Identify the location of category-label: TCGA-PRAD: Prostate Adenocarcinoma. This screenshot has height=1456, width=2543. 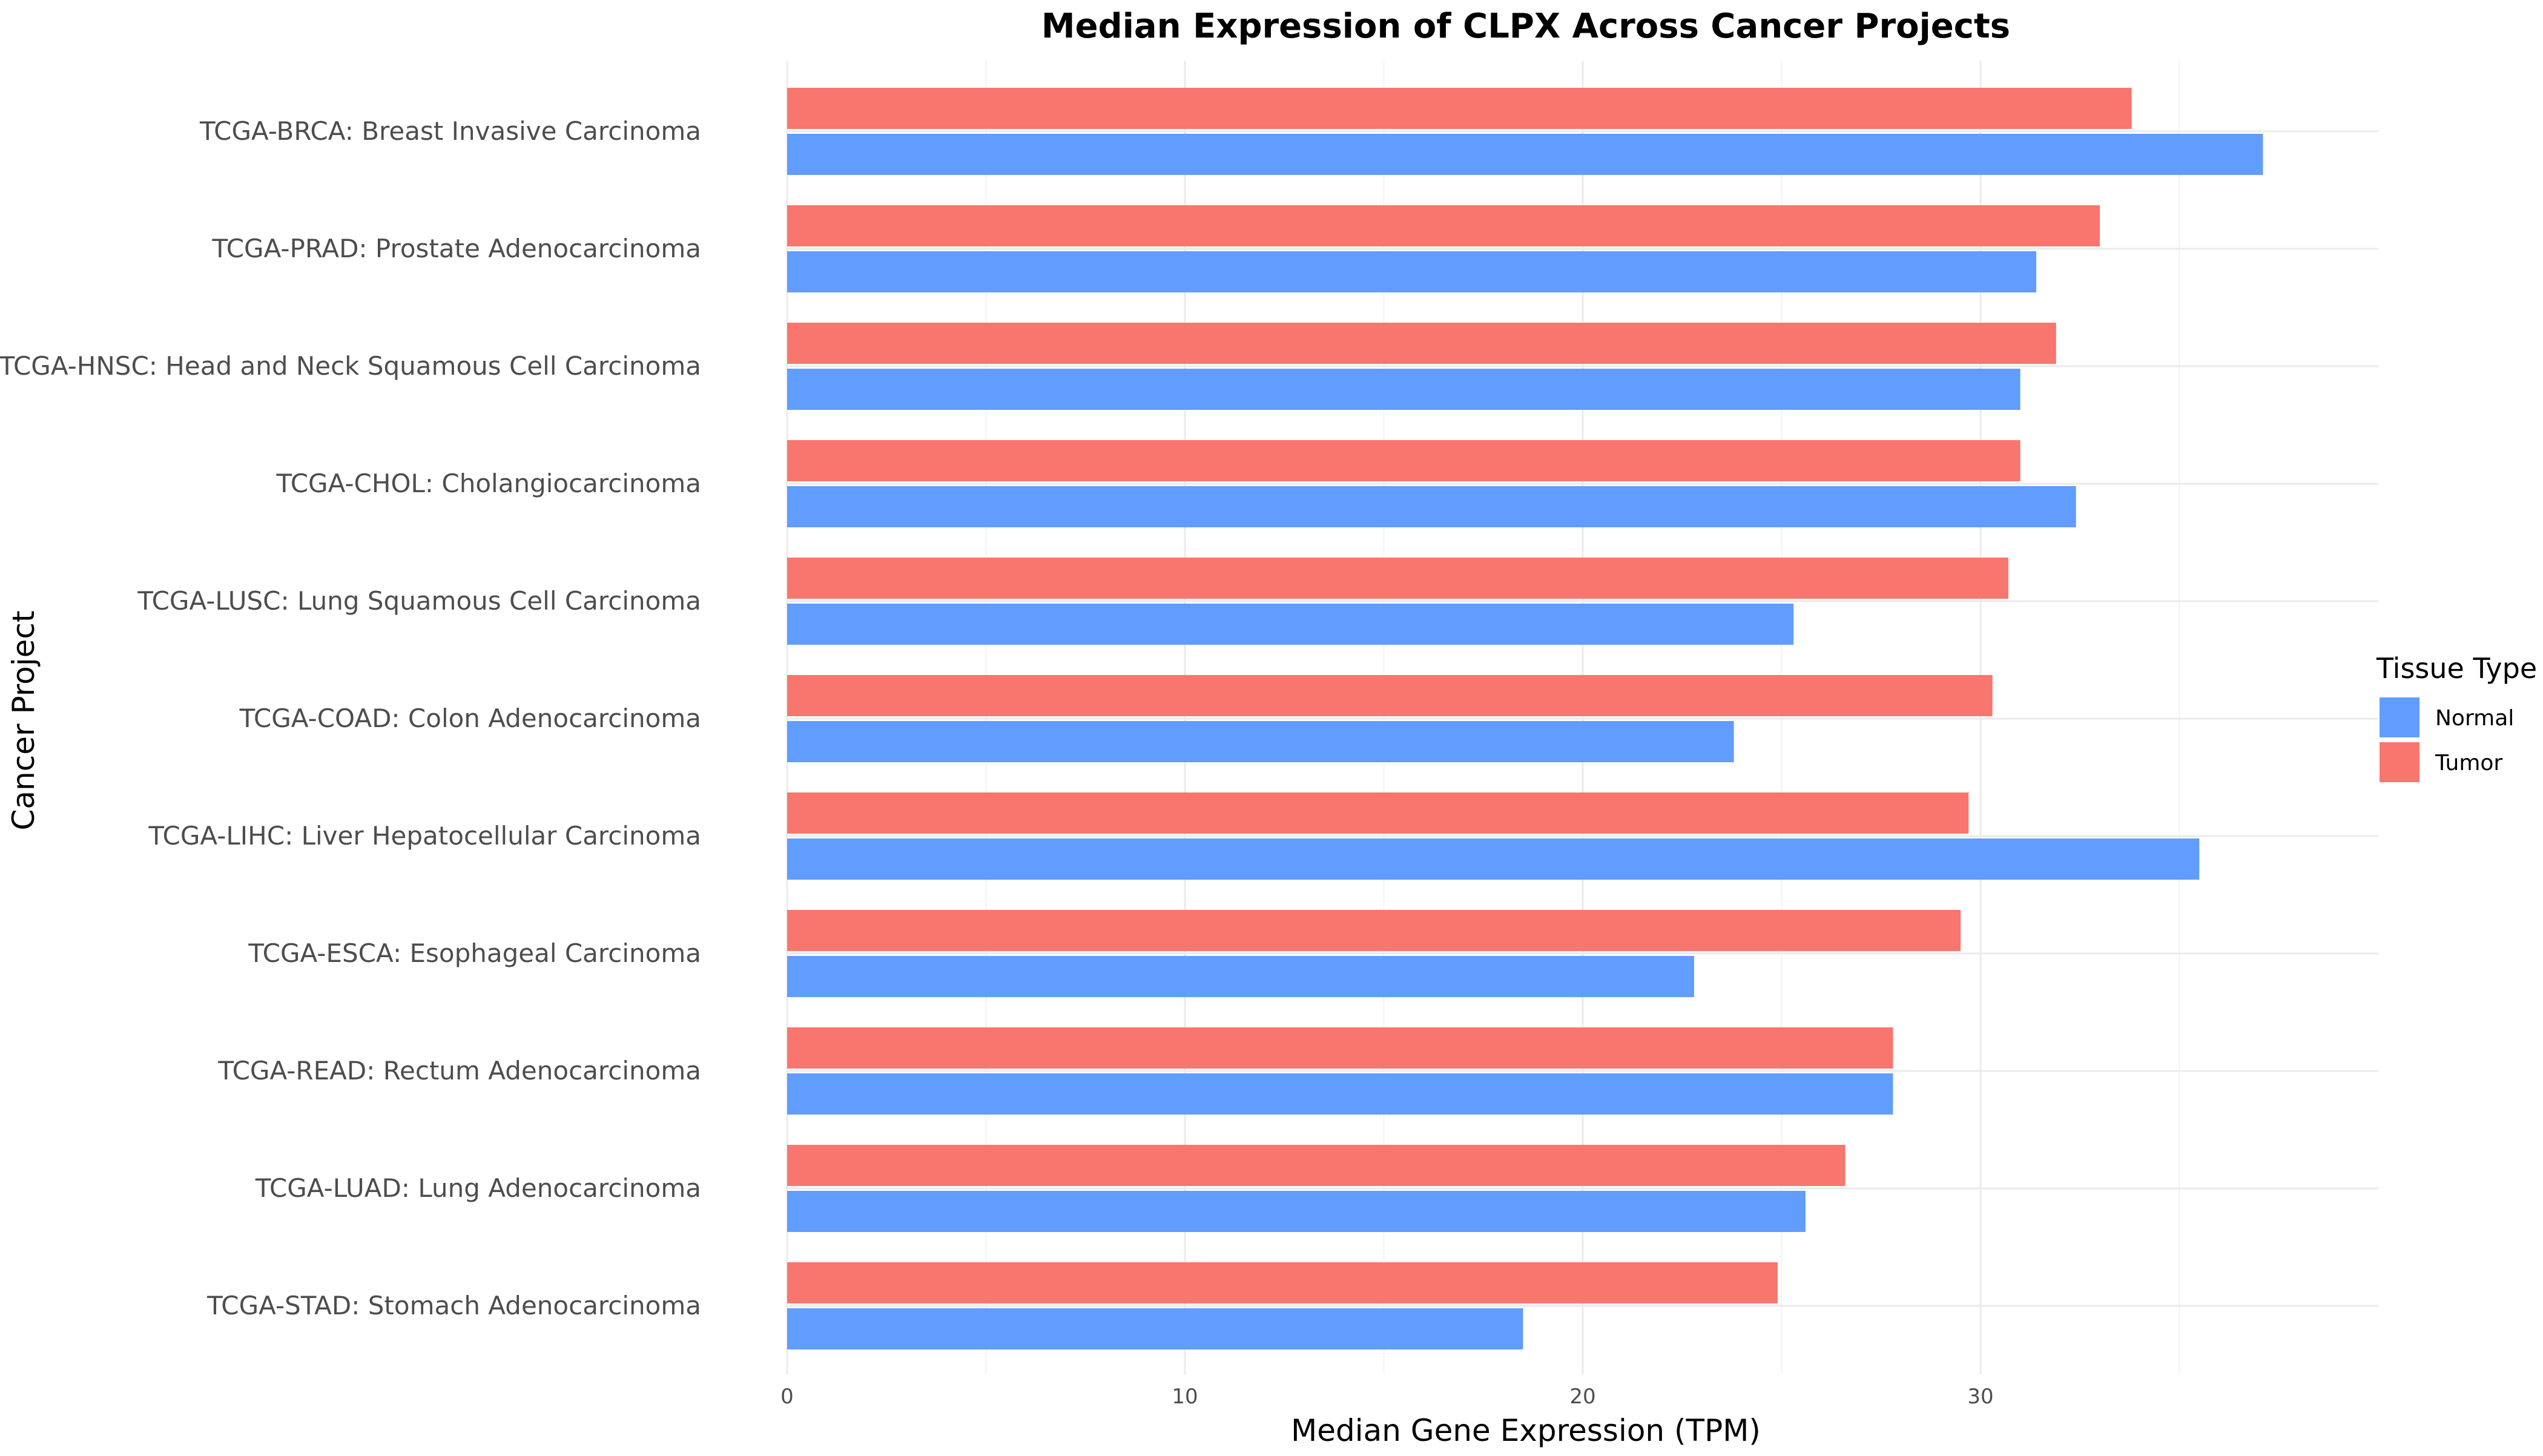
(457, 248).